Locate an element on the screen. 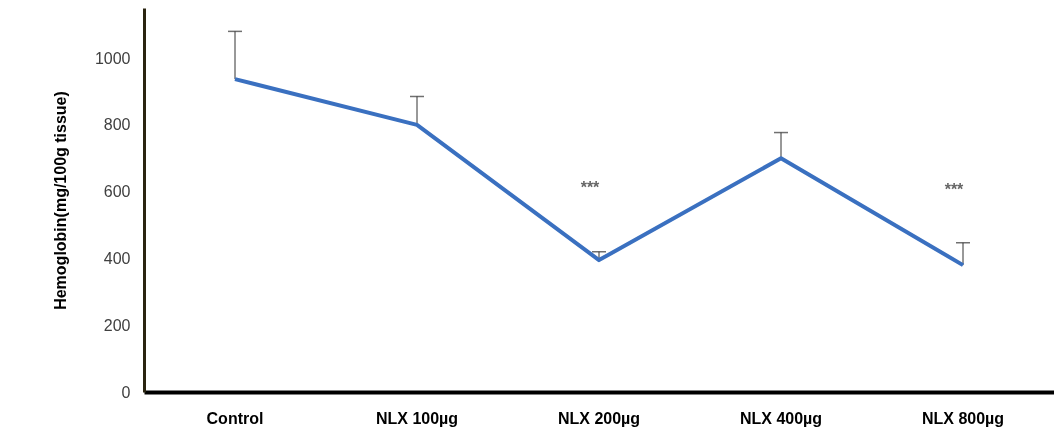 Image resolution: width=1055 pixels, height=442 pixels. y-tick-label: 1000 is located at coordinates (112, 58).